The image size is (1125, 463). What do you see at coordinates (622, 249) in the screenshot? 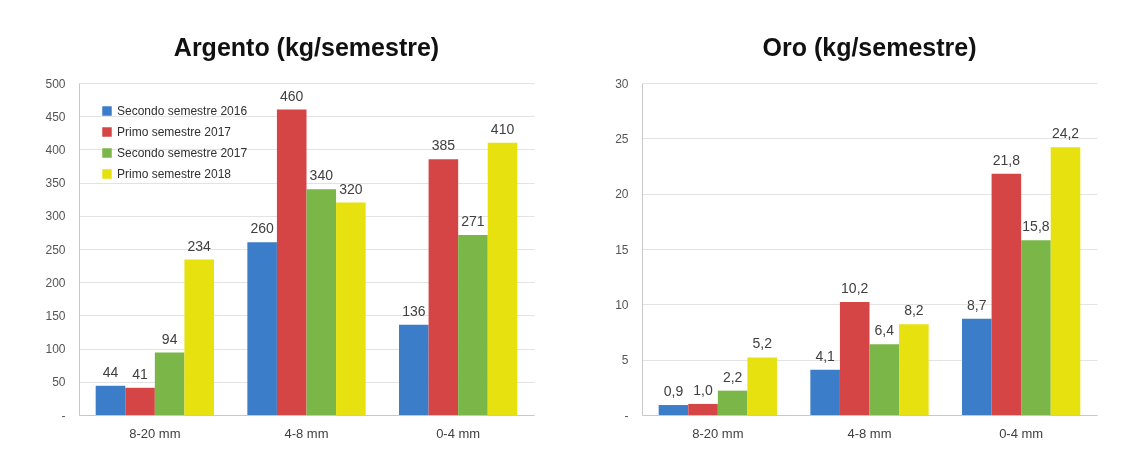
I see `y-tick-label: 15` at bounding box center [622, 249].